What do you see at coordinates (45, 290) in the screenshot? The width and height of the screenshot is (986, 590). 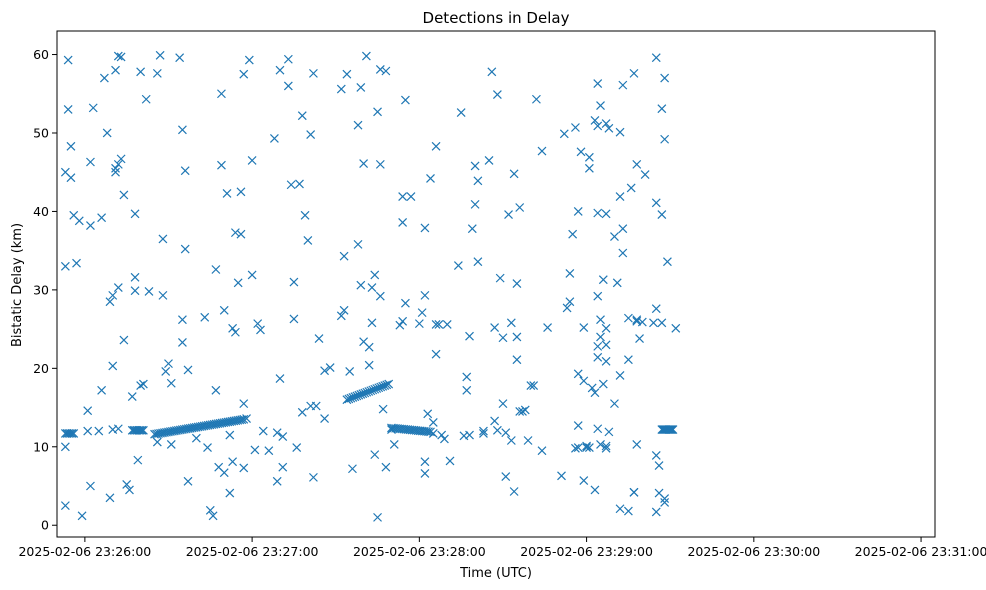 I see `y-axis: 0 10 20 30 40 50 60` at bounding box center [45, 290].